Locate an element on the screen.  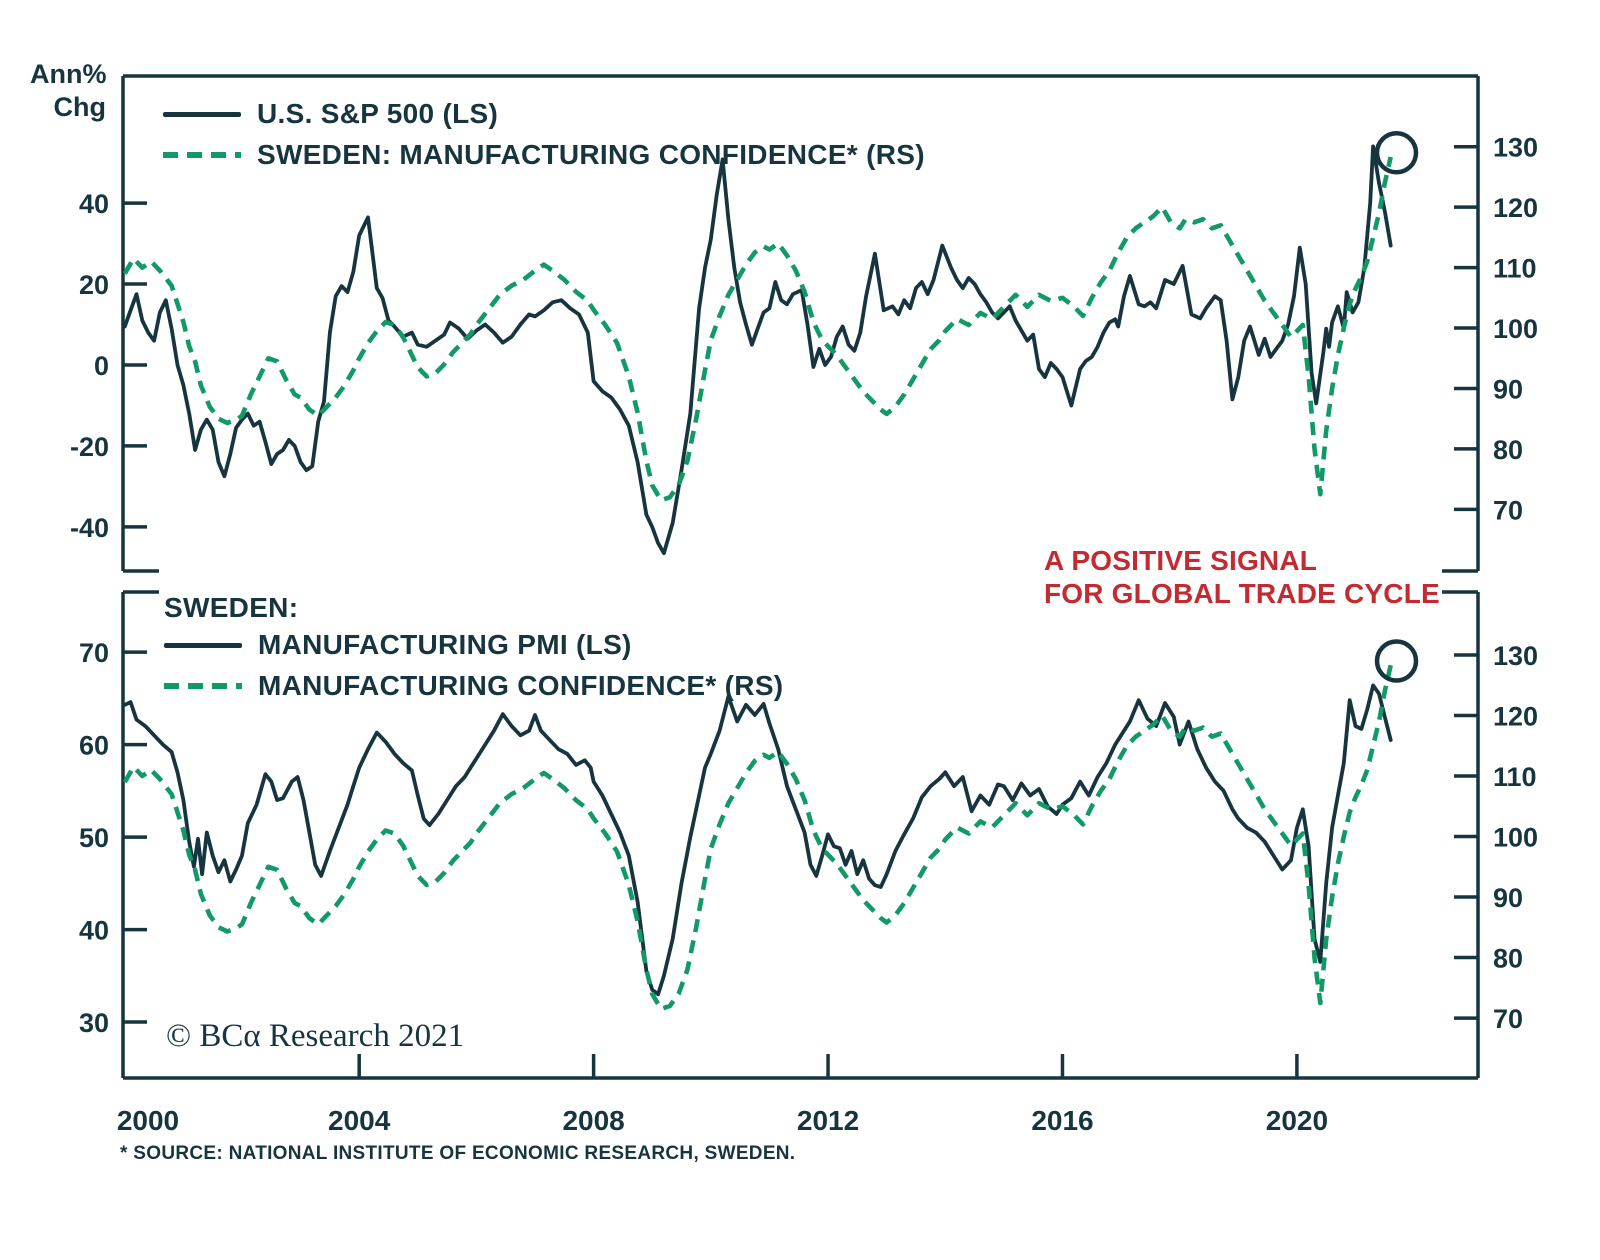
left-axis-title: Ann% Chg is located at coordinates (68, 91).